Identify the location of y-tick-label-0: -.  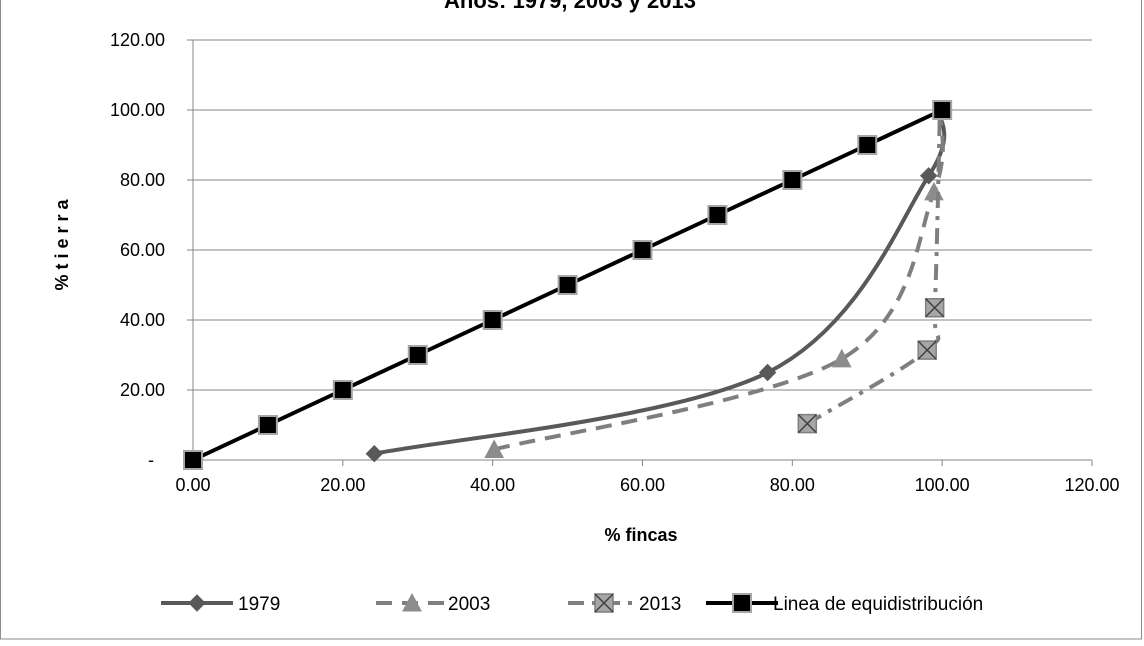
(151, 460).